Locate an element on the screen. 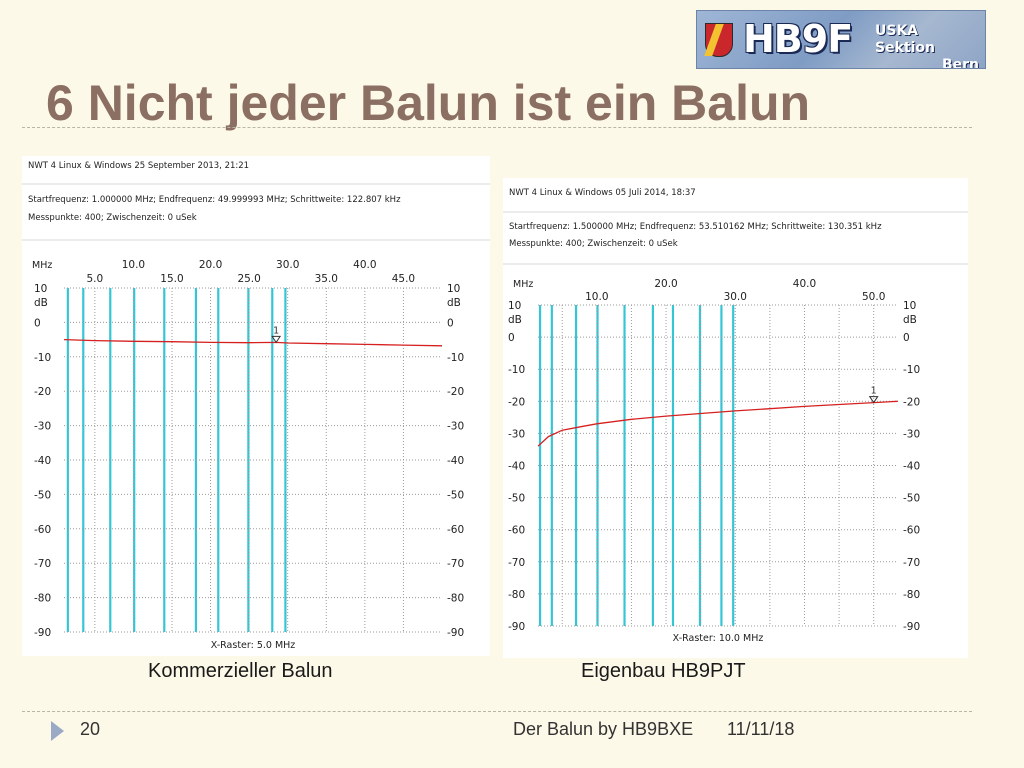 This screenshot has width=1024, height=768. footer-date: 11/11/18 is located at coordinates (761, 729).